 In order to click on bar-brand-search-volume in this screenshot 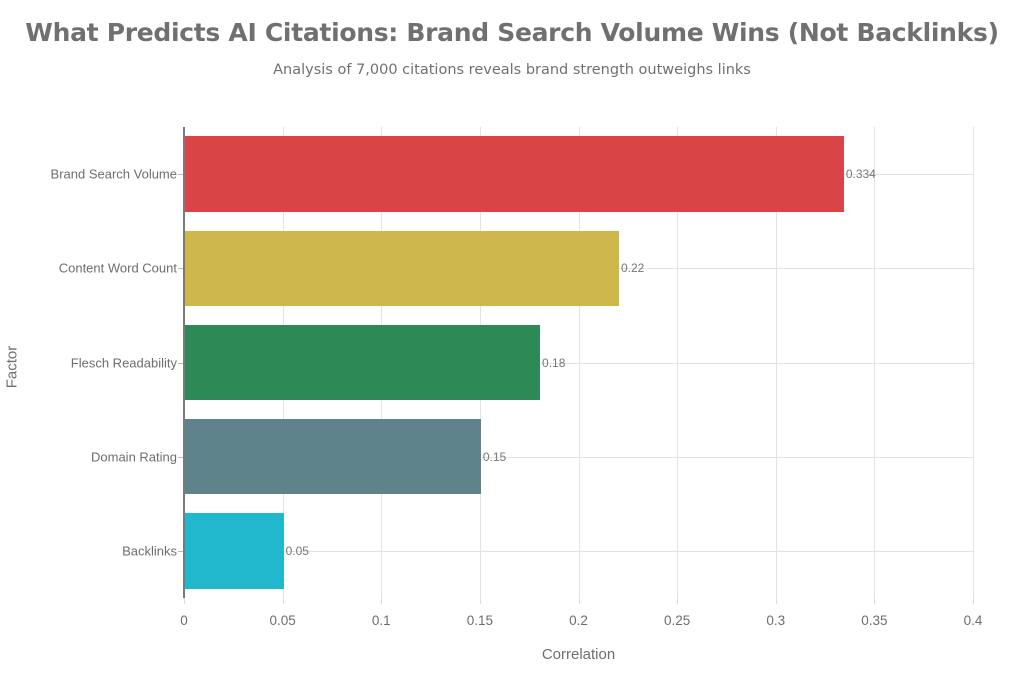, I will do `click(514, 174)`.